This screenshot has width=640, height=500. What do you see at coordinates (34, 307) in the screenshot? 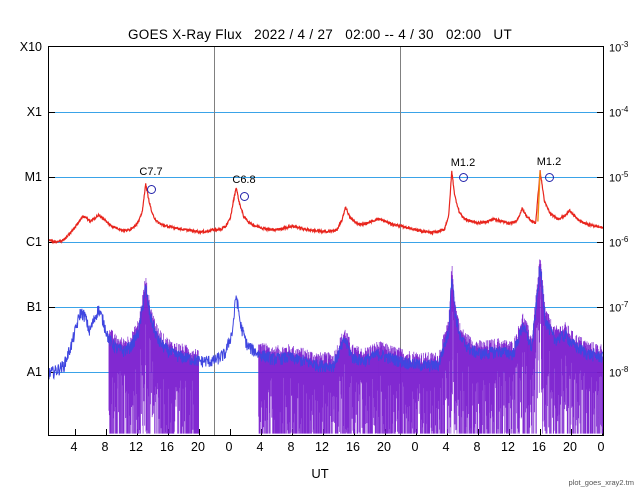
I see `ylabel-b1: B1` at bounding box center [34, 307].